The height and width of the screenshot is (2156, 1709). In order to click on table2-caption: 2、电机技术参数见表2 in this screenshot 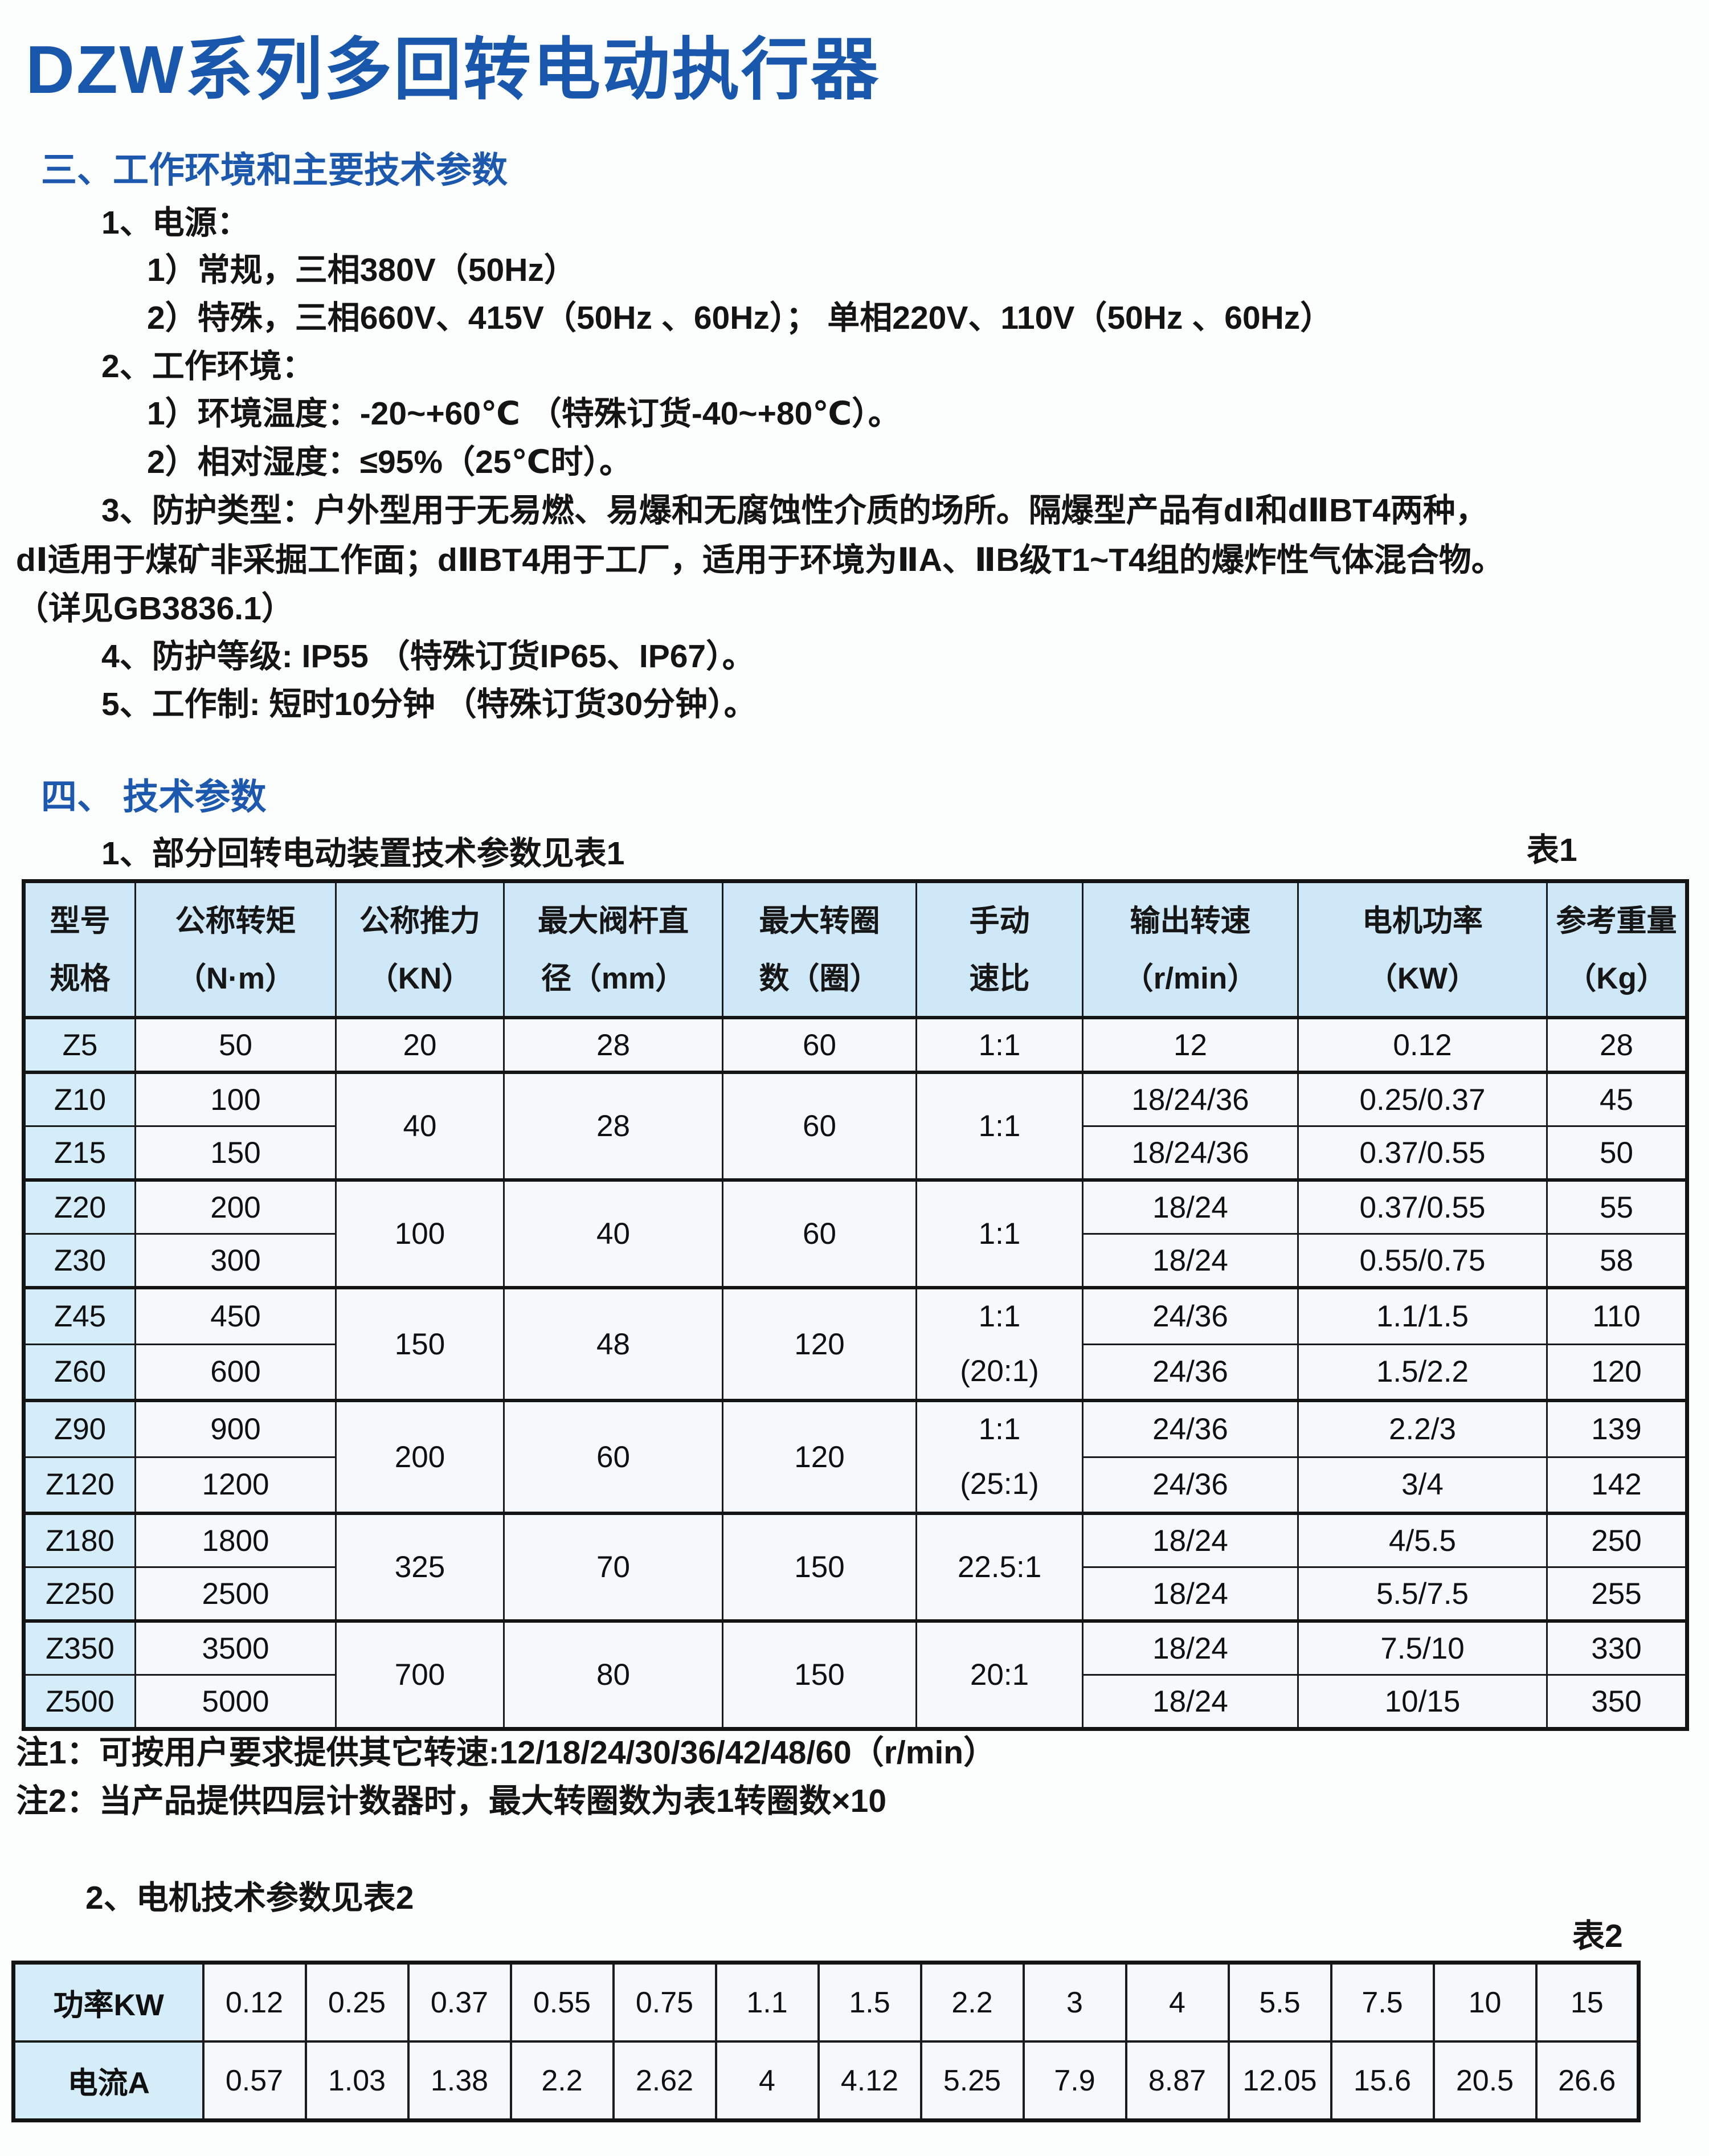, I will do `click(249, 1898)`.